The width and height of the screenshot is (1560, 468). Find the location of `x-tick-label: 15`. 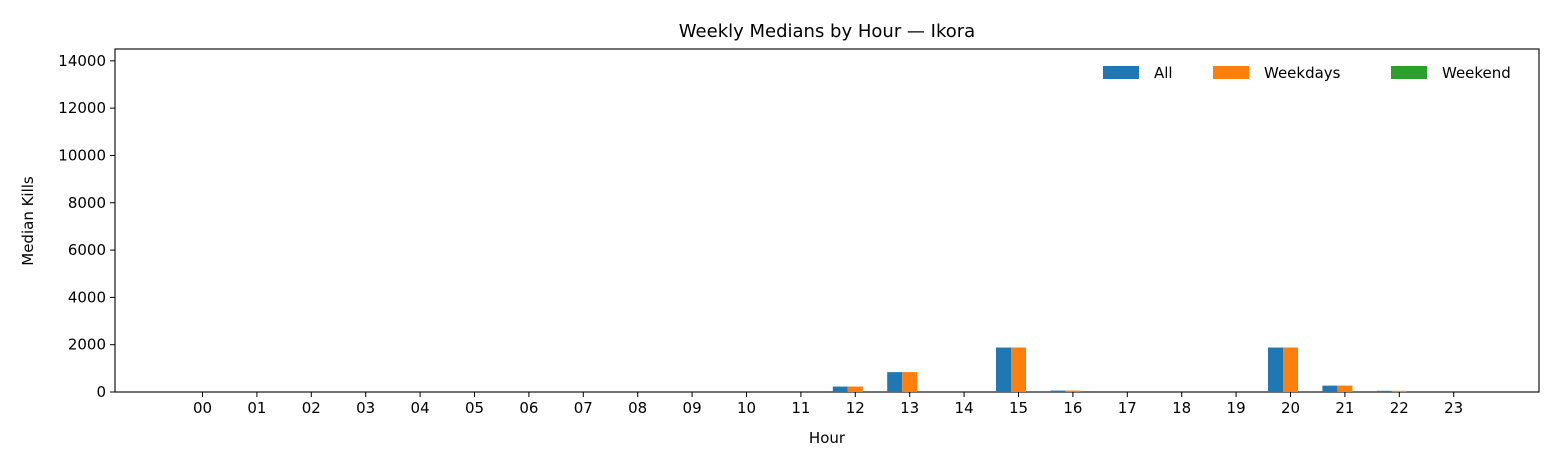

x-tick-label: 15 is located at coordinates (1018, 408).